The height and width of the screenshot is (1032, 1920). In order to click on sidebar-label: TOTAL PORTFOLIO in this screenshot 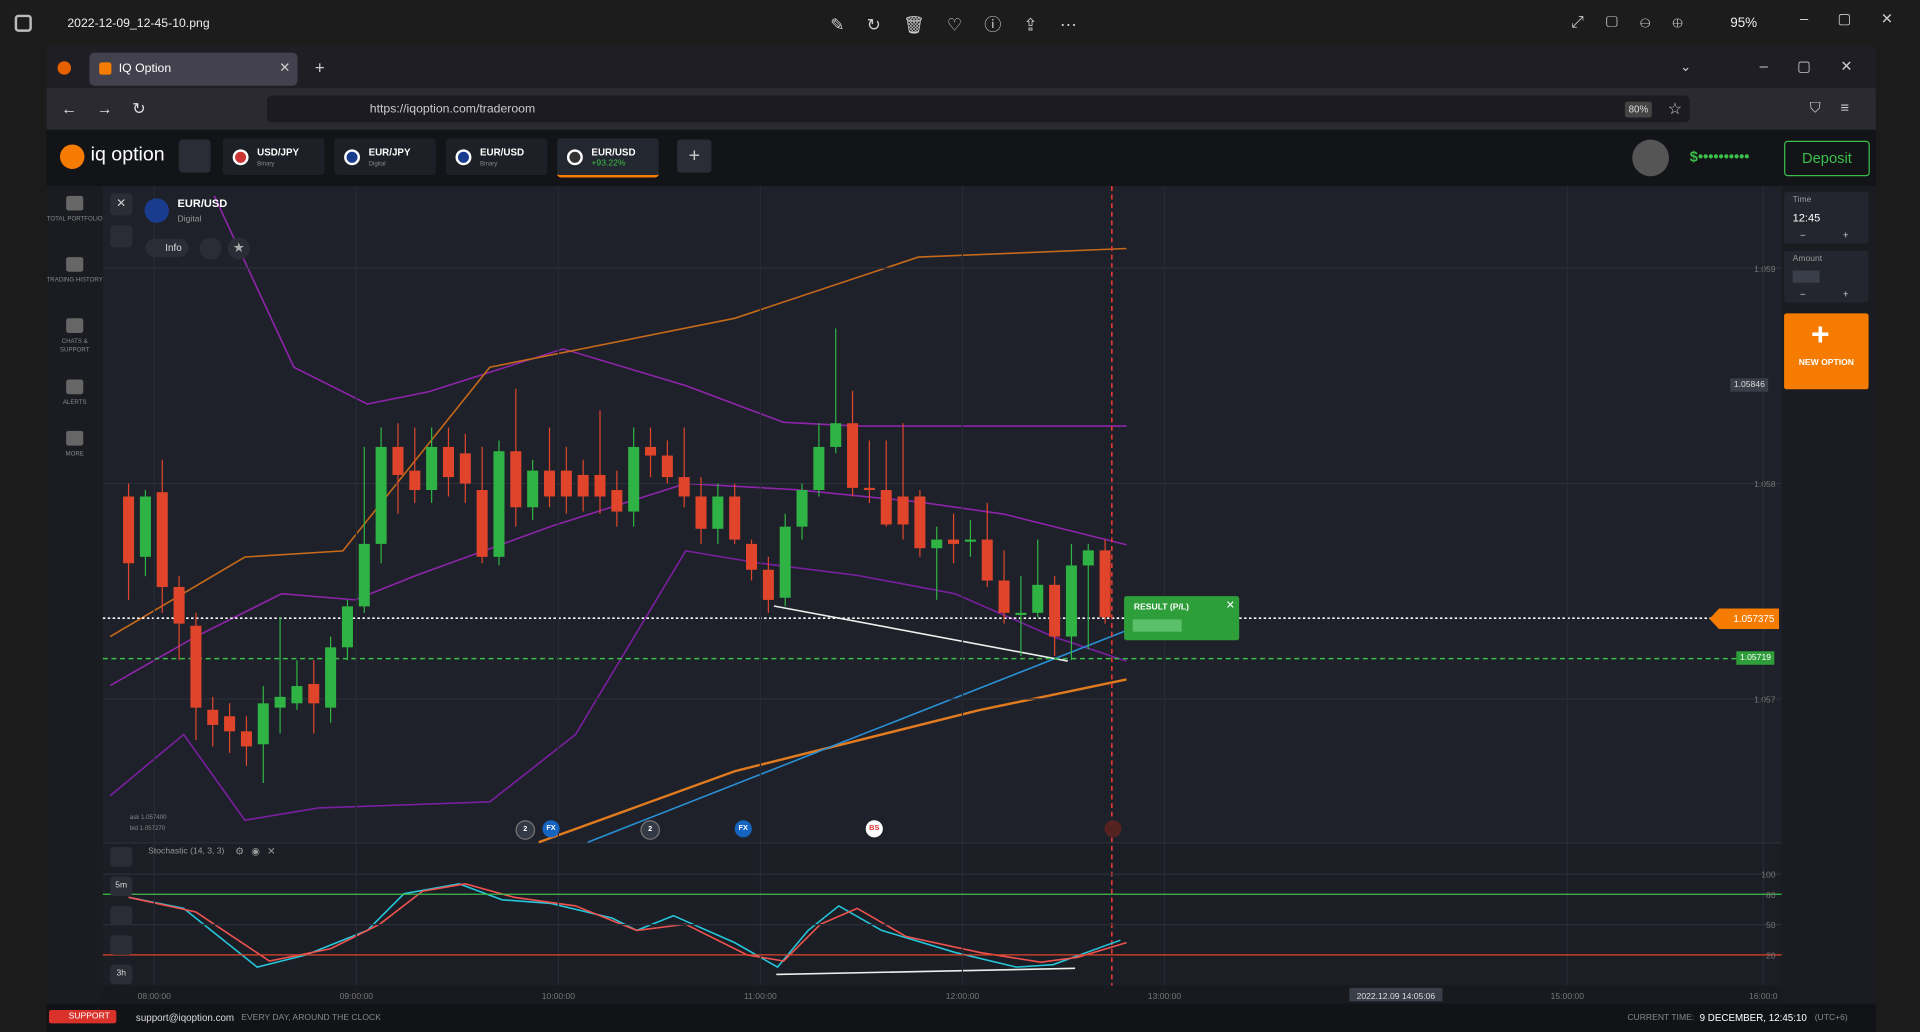, I will do `click(74, 219)`.